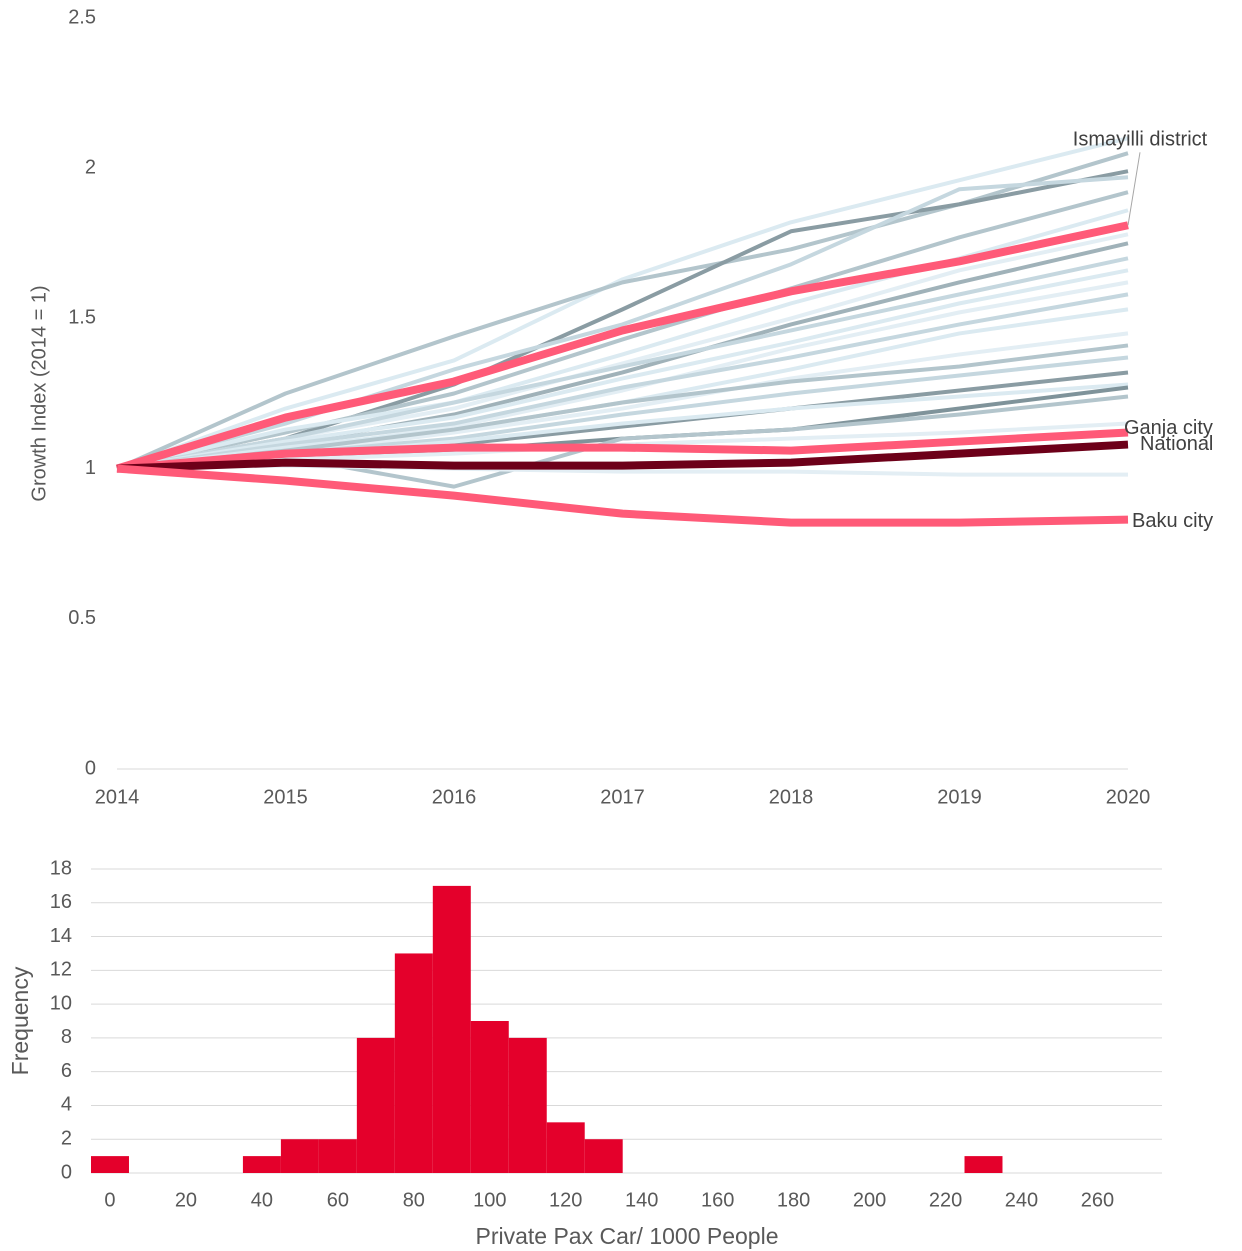 The image size is (1242, 1251). Describe the element at coordinates (66, 1037) in the screenshot. I see `y-tick-label: 8` at that location.